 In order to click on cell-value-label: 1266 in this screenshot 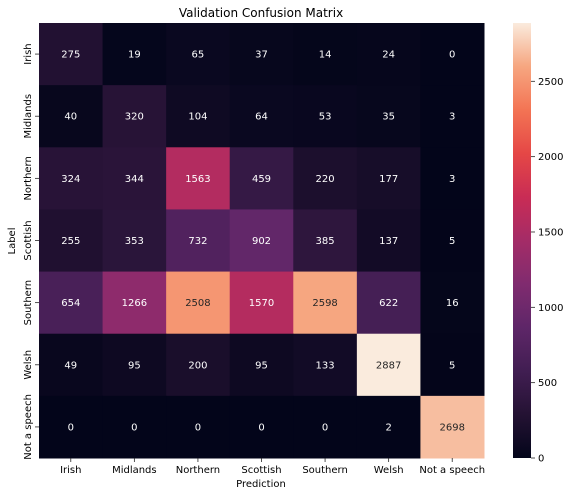, I will do `click(134, 303)`.